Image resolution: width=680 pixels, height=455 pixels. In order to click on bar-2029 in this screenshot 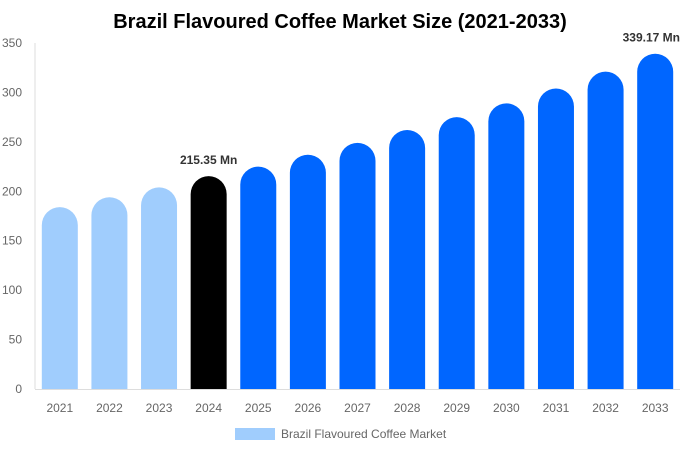, I will do `click(456, 253)`.